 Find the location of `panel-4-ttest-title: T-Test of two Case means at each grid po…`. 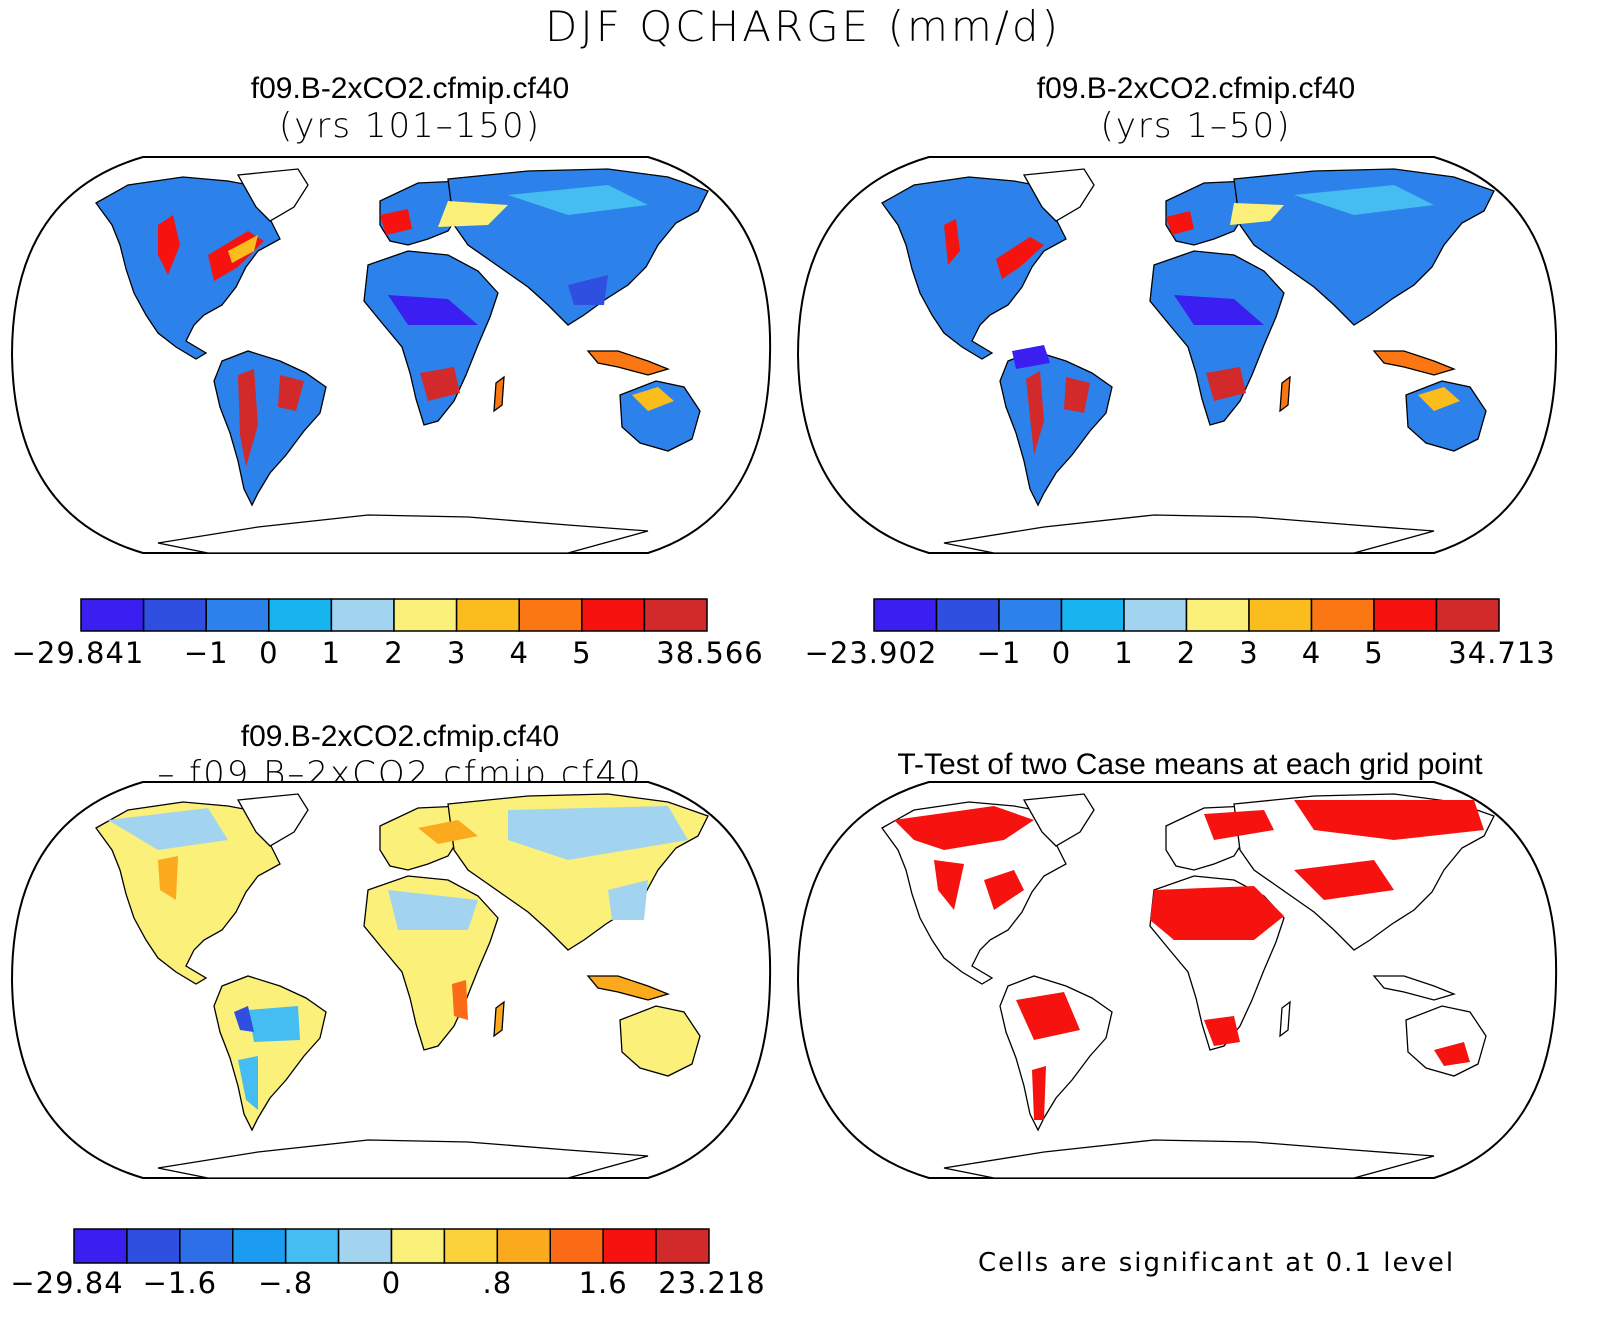

panel-4-ttest-title: T-Test of two Case means at each grid po… is located at coordinates (1190, 764).